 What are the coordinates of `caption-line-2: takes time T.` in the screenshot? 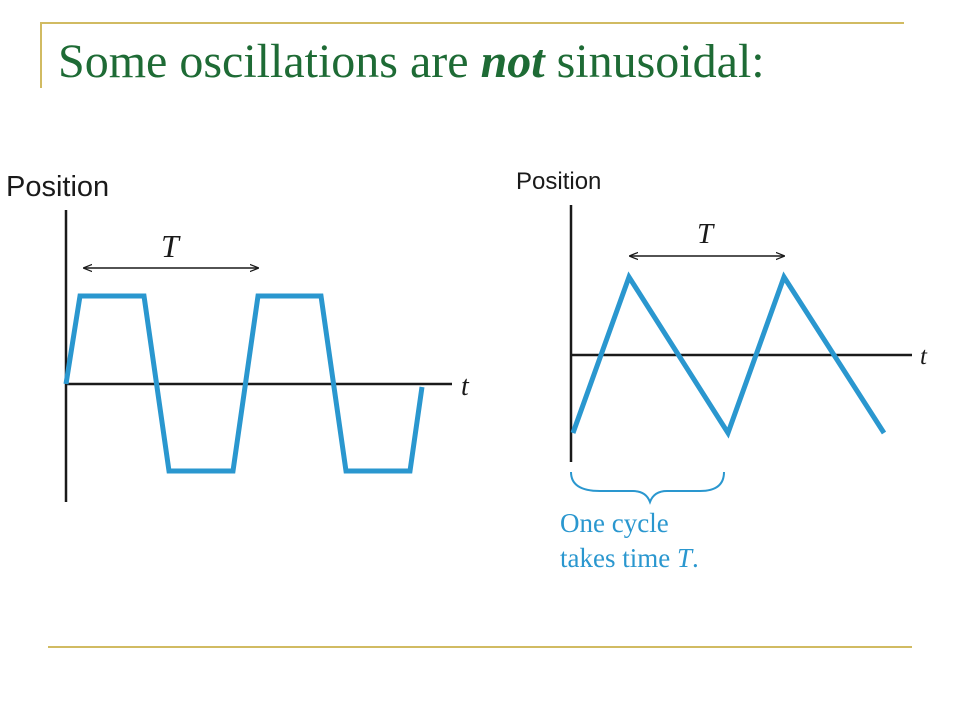 It's located at (629, 558).